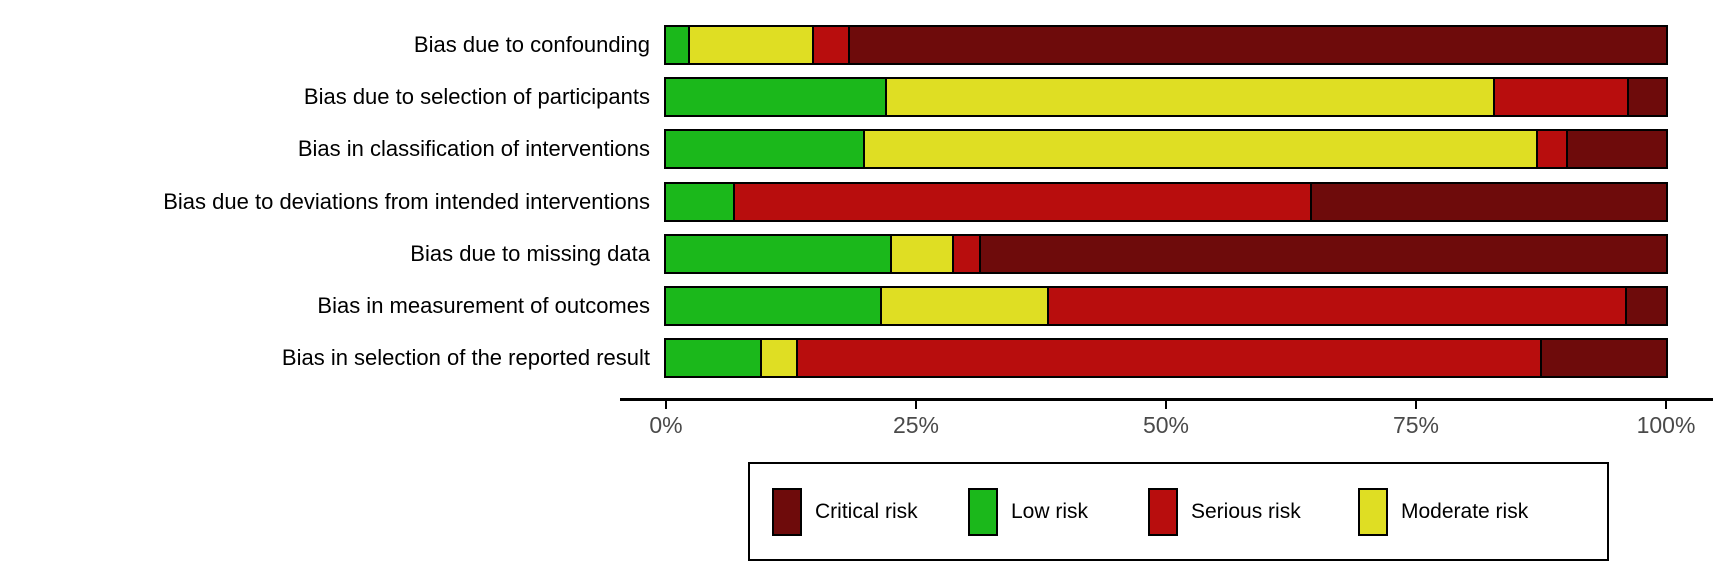 This screenshot has width=1728, height=576. What do you see at coordinates (1163, 511) in the screenshot?
I see `legend-swatch-serious-risk` at bounding box center [1163, 511].